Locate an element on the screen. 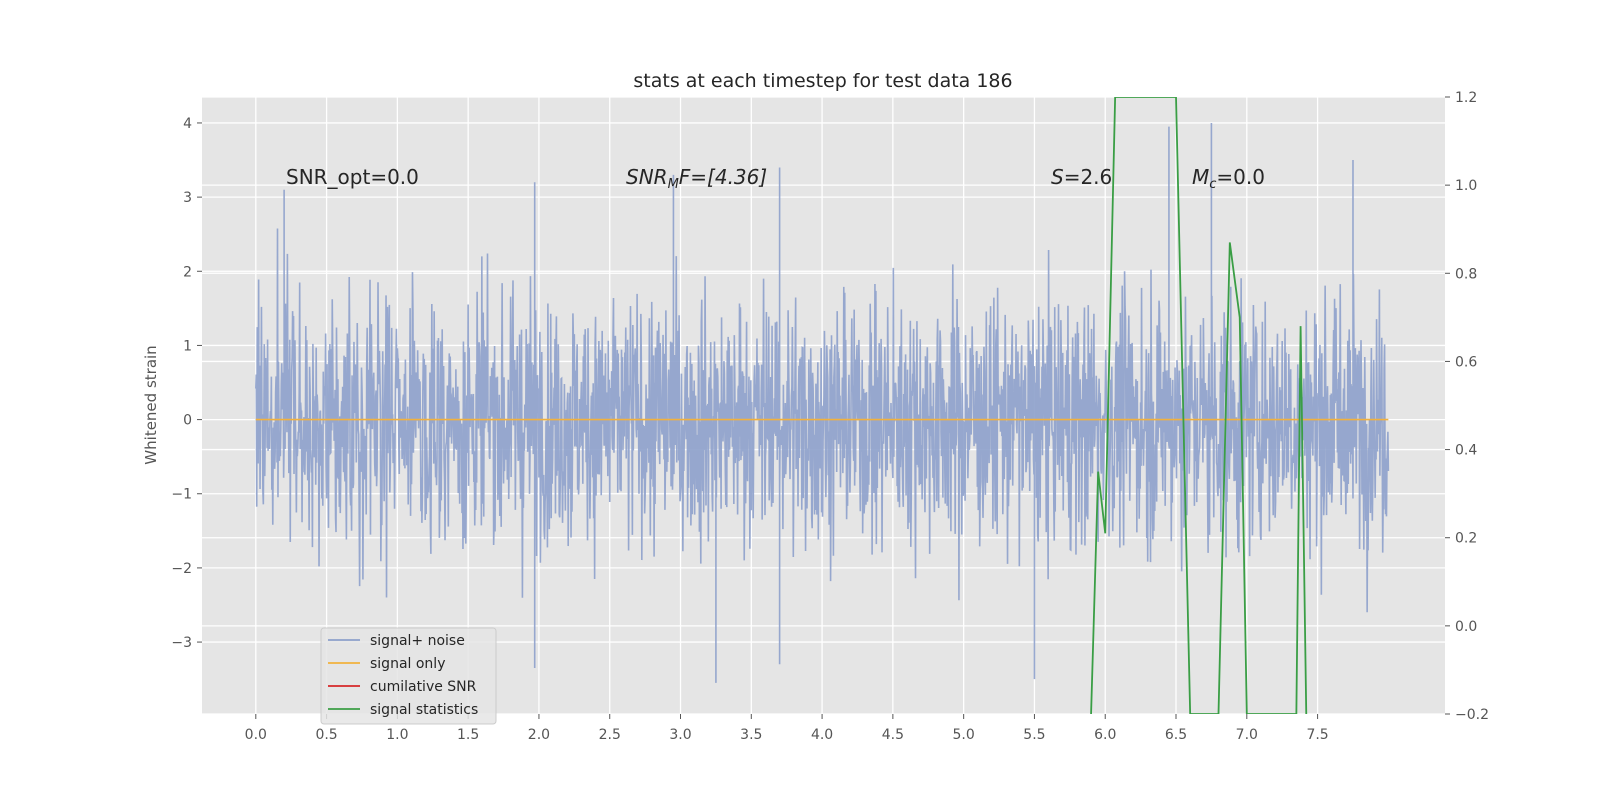  legend-label-cumilative-snr: cumilative SNR is located at coordinates (423, 687).